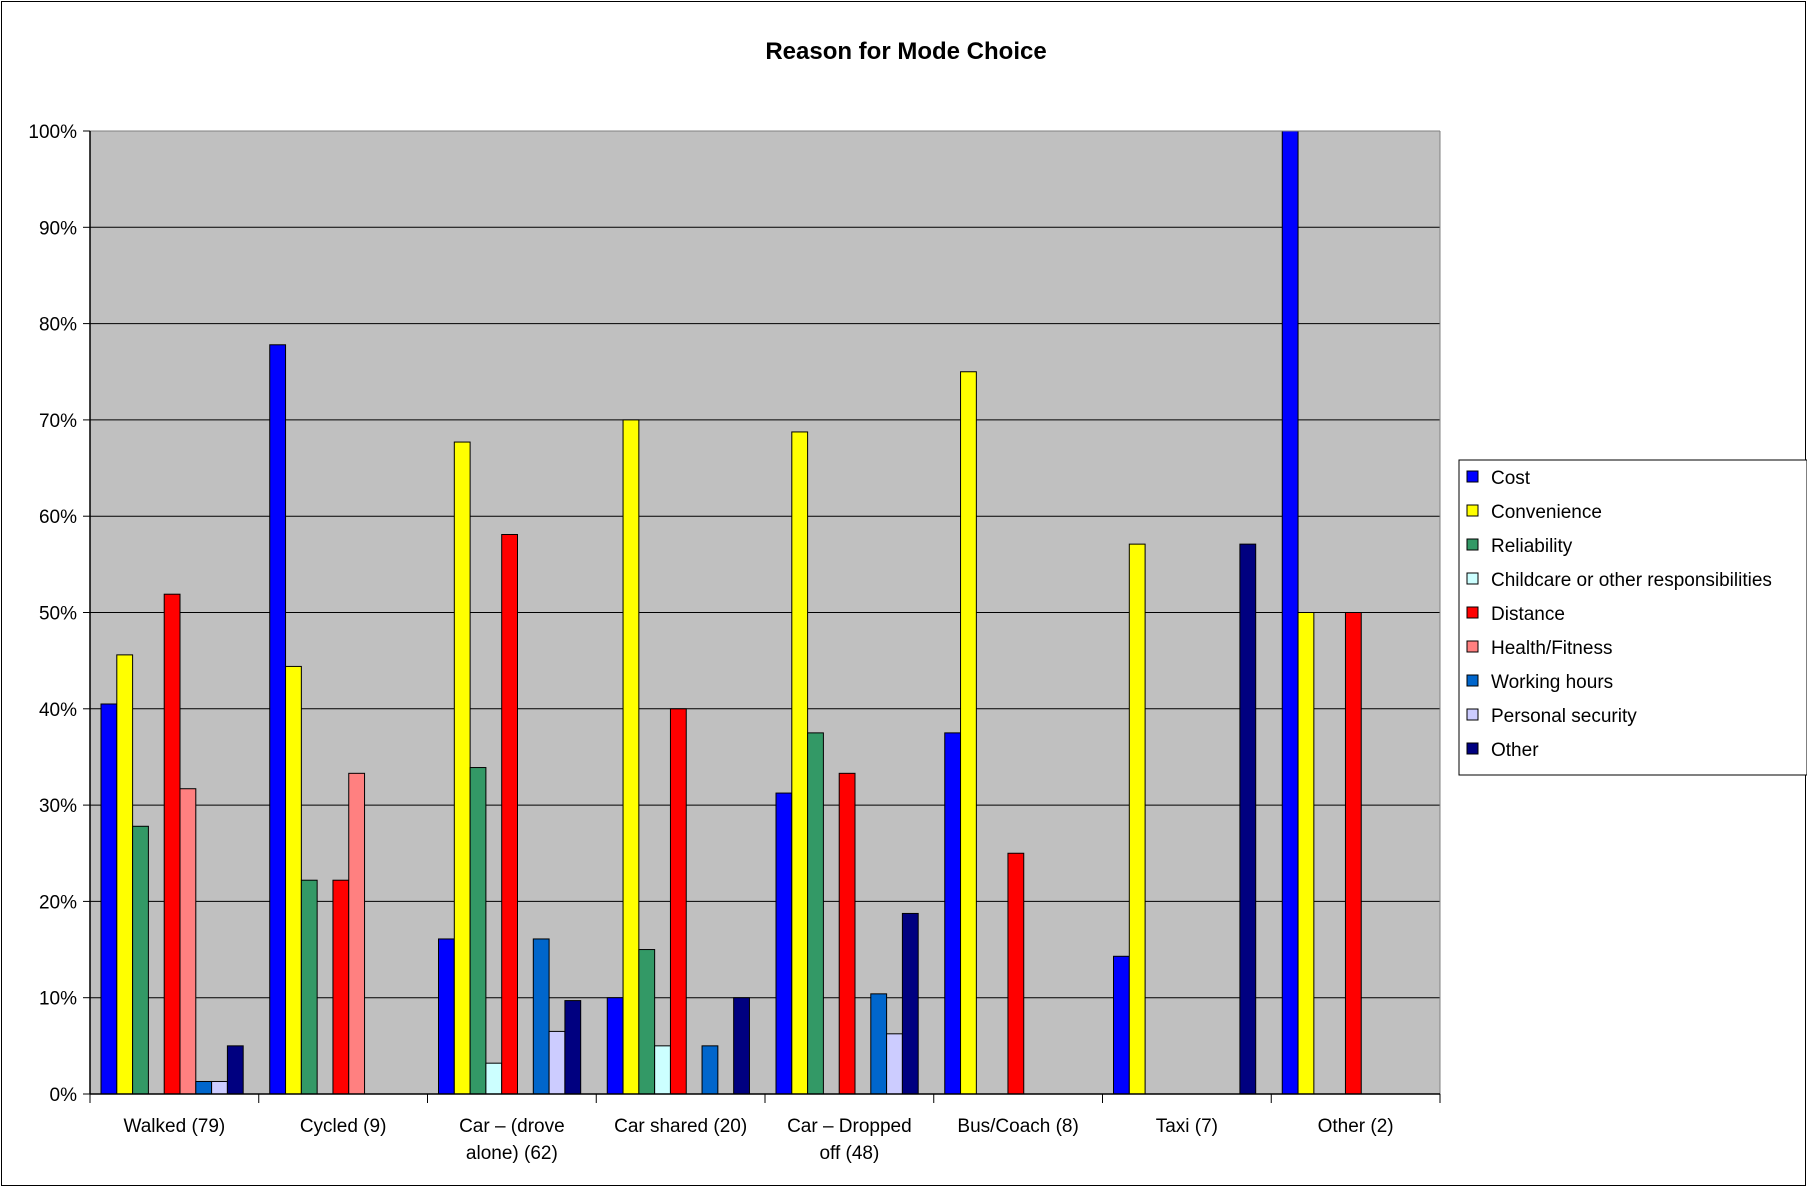 Image resolution: width=1809 pixels, height=1189 pixels. What do you see at coordinates (58, 421) in the screenshot?
I see `y-tick-label: 70%` at bounding box center [58, 421].